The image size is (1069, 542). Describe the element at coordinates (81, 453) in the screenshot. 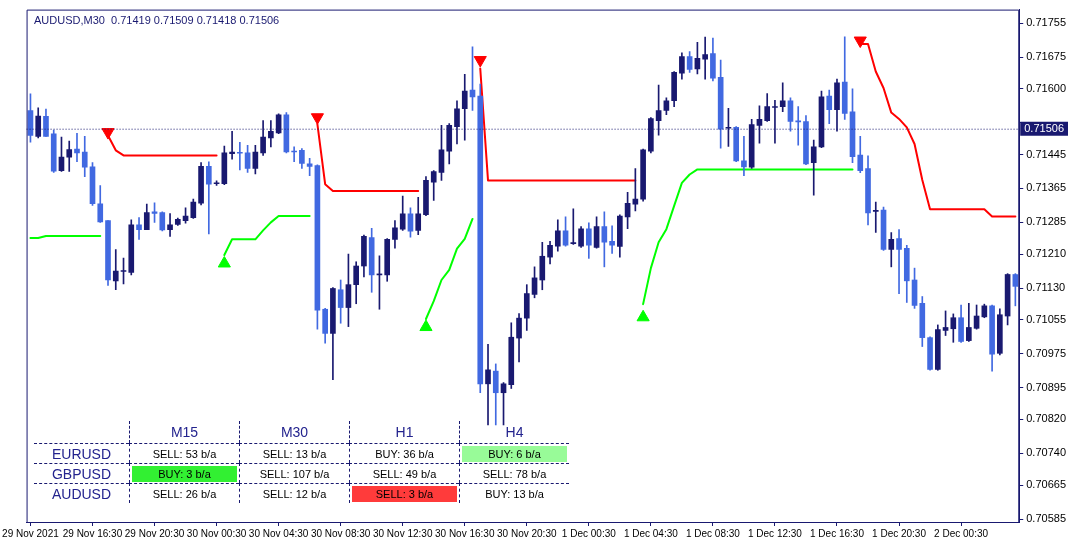

I see `category-label: EURUSD` at that location.